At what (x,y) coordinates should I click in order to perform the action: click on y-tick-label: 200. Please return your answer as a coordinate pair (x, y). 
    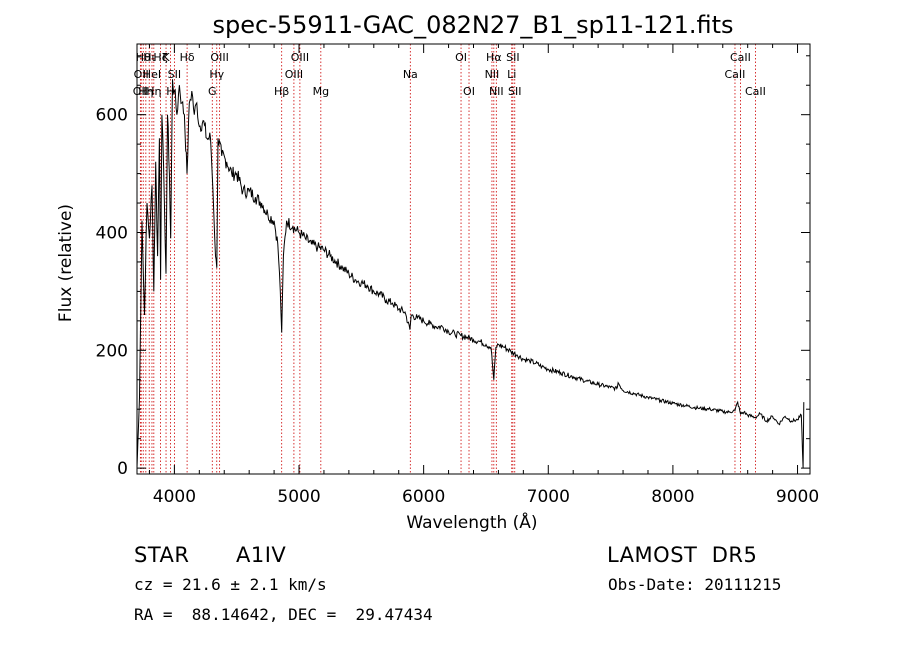
    Looking at the image, I should click on (112, 351).